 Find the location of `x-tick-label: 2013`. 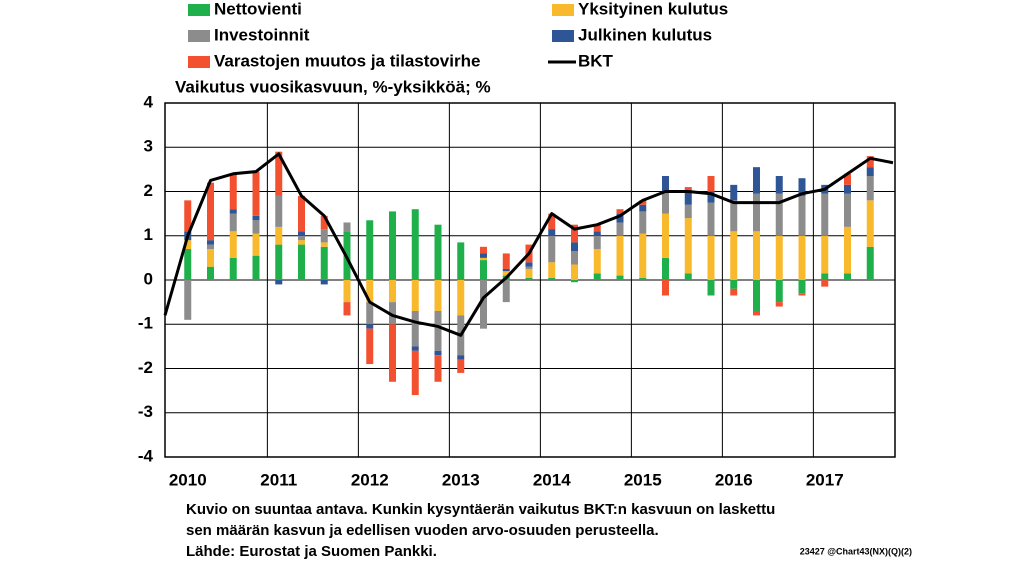

x-tick-label: 2013 is located at coordinates (461, 479).